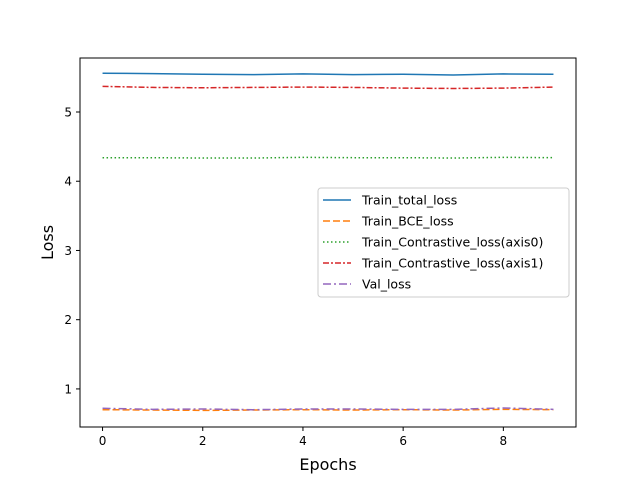 This screenshot has width=640, height=480. Describe the element at coordinates (386, 284) in the screenshot. I see `legend-entry-label: Val_loss` at that location.